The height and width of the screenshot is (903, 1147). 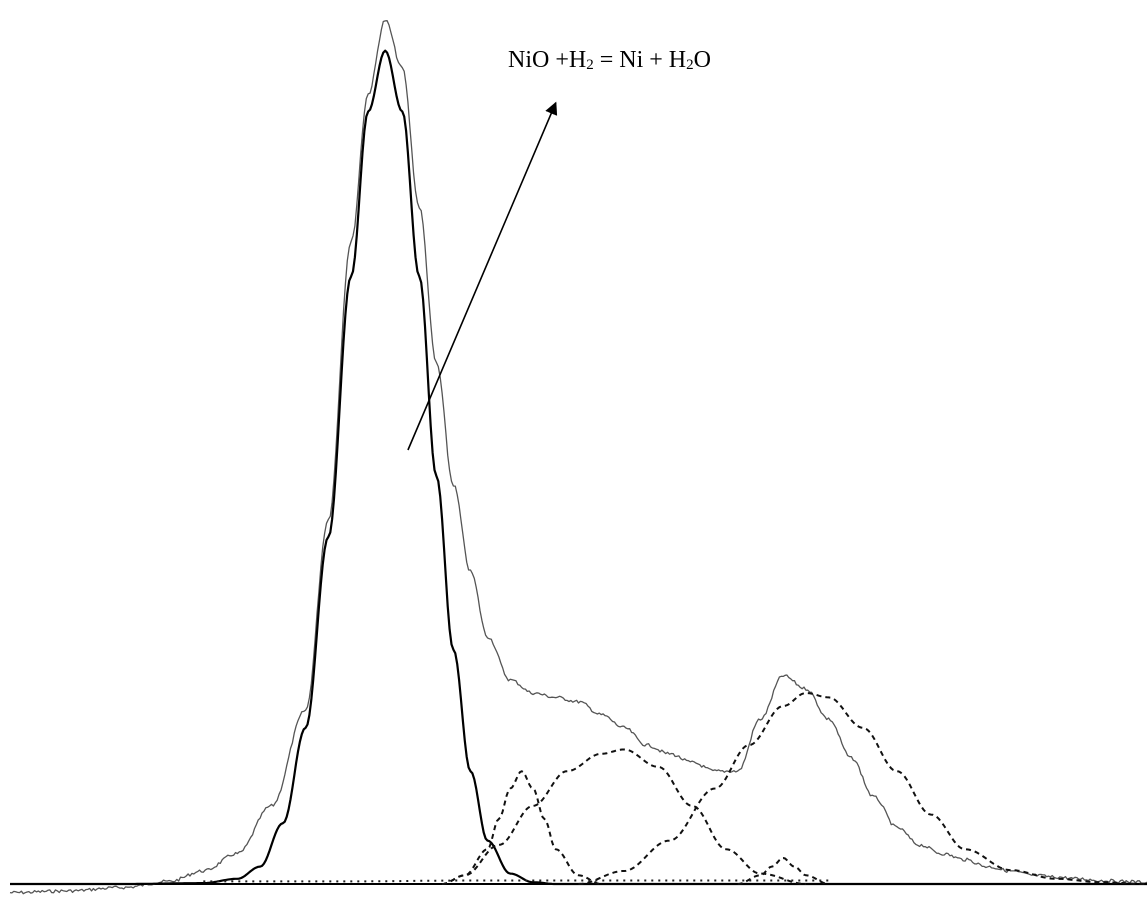 I want to click on annotation-sub-1: 2, so click(x=590, y=65).